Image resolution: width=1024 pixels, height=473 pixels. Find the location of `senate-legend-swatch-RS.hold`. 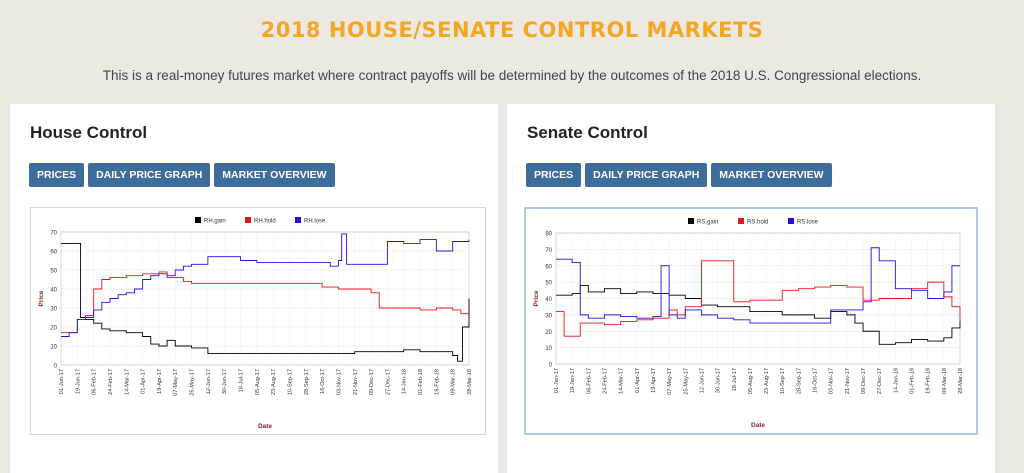

senate-legend-swatch-RS.hold is located at coordinates (741, 221).